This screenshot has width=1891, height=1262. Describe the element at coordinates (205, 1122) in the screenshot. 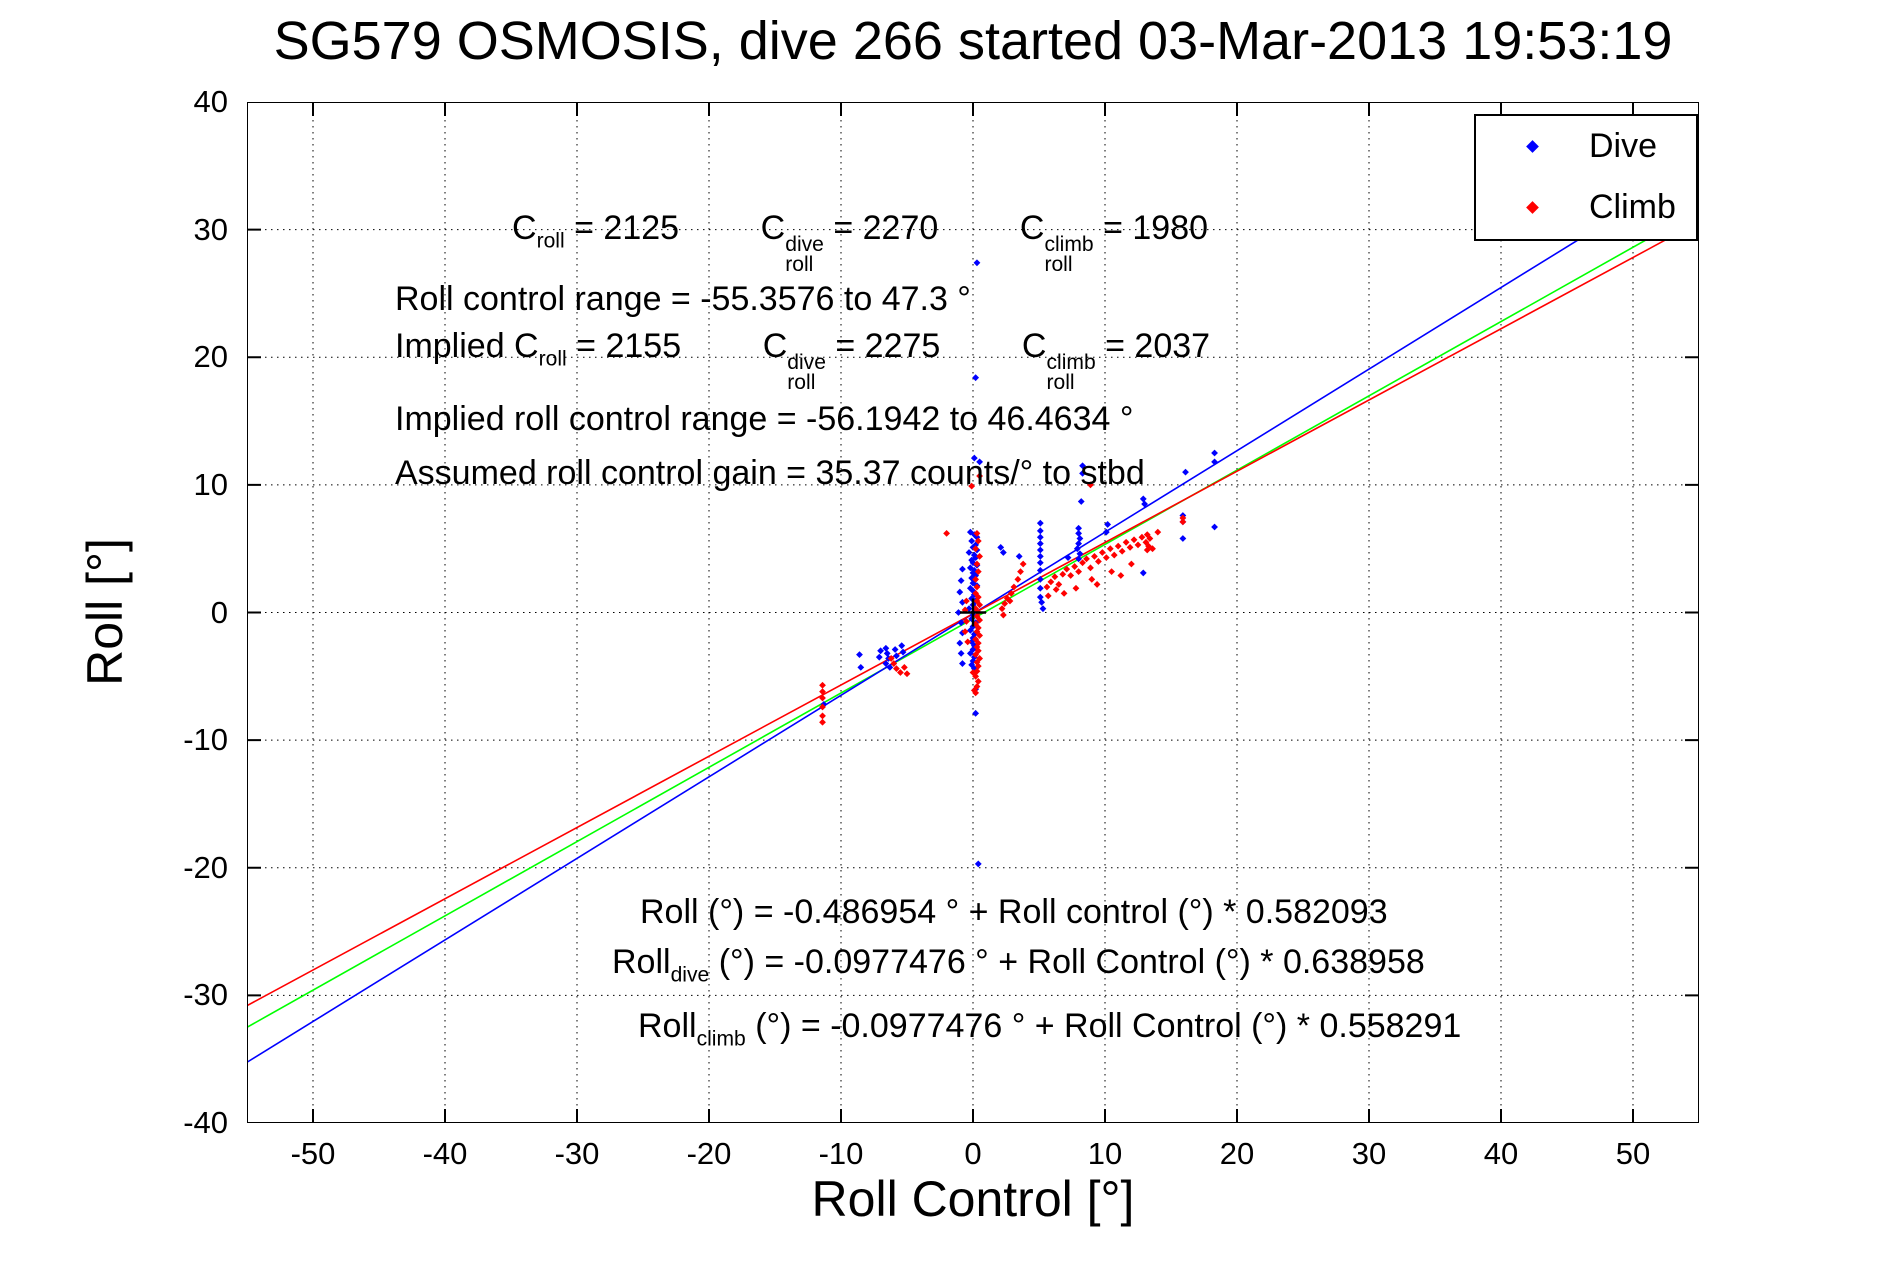

I see `y-tick-label: -40` at that location.